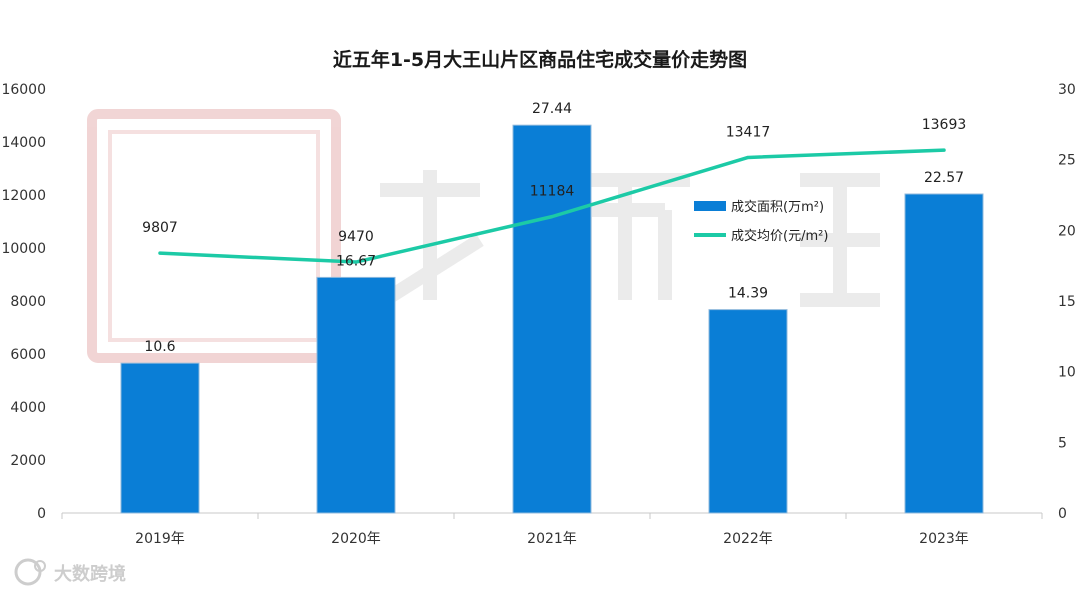  Describe the element at coordinates (1067, 90) in the screenshot. I see `y-right-tick-label: 30` at that location.